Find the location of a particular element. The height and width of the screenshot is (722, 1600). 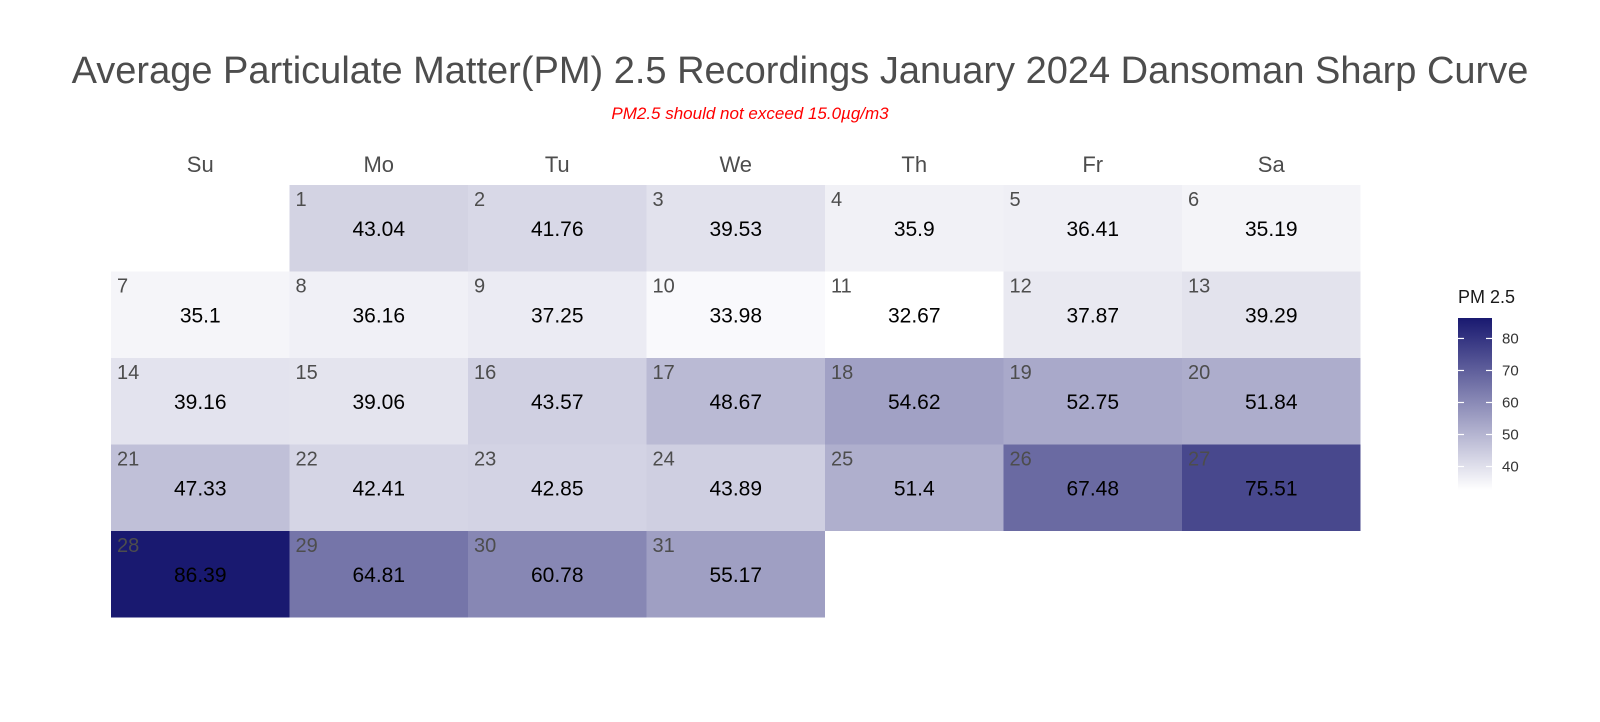

day-number-3: 3 is located at coordinates (658, 200).